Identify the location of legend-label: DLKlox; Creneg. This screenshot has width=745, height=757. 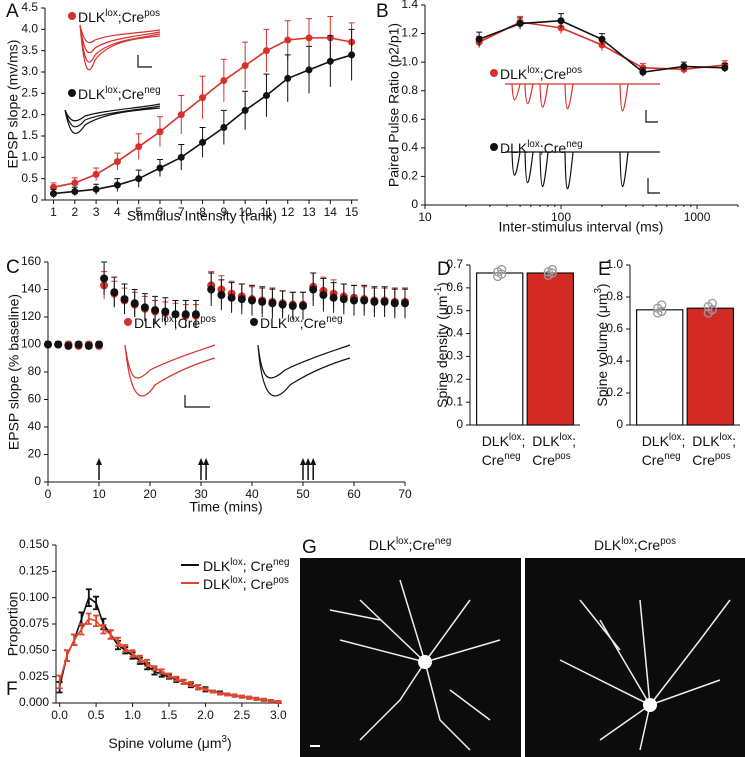
(246, 565).